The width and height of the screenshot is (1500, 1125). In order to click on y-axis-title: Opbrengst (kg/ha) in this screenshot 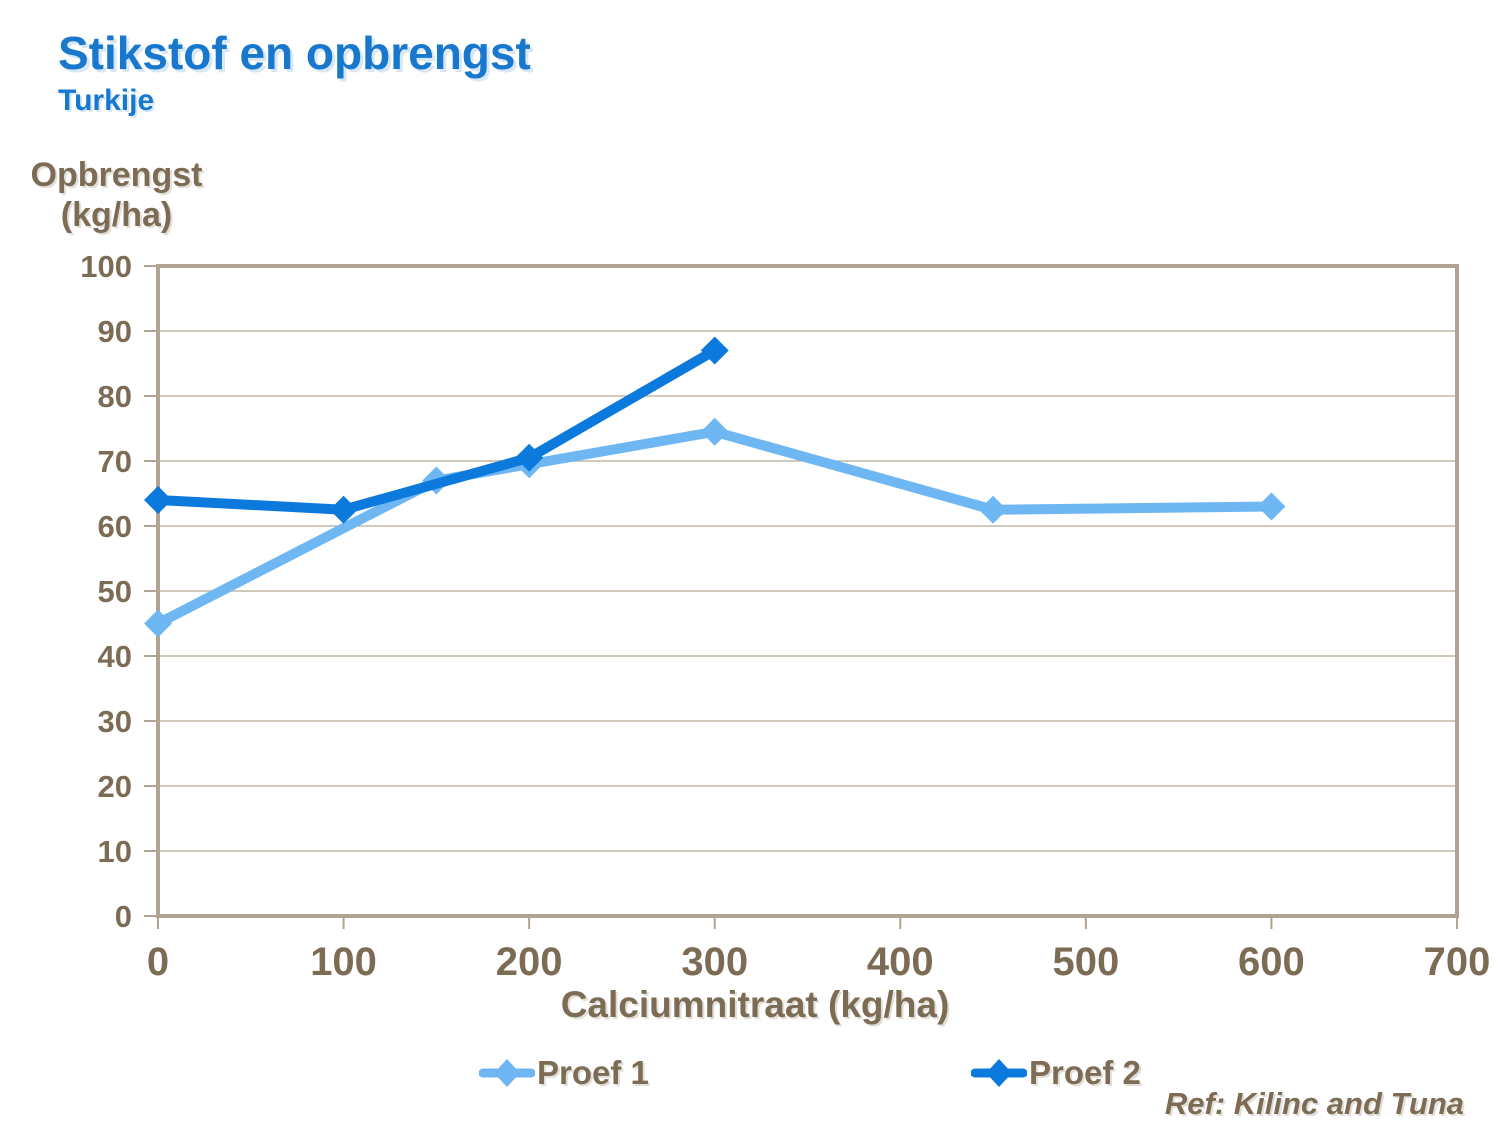, I will do `click(116, 196)`.